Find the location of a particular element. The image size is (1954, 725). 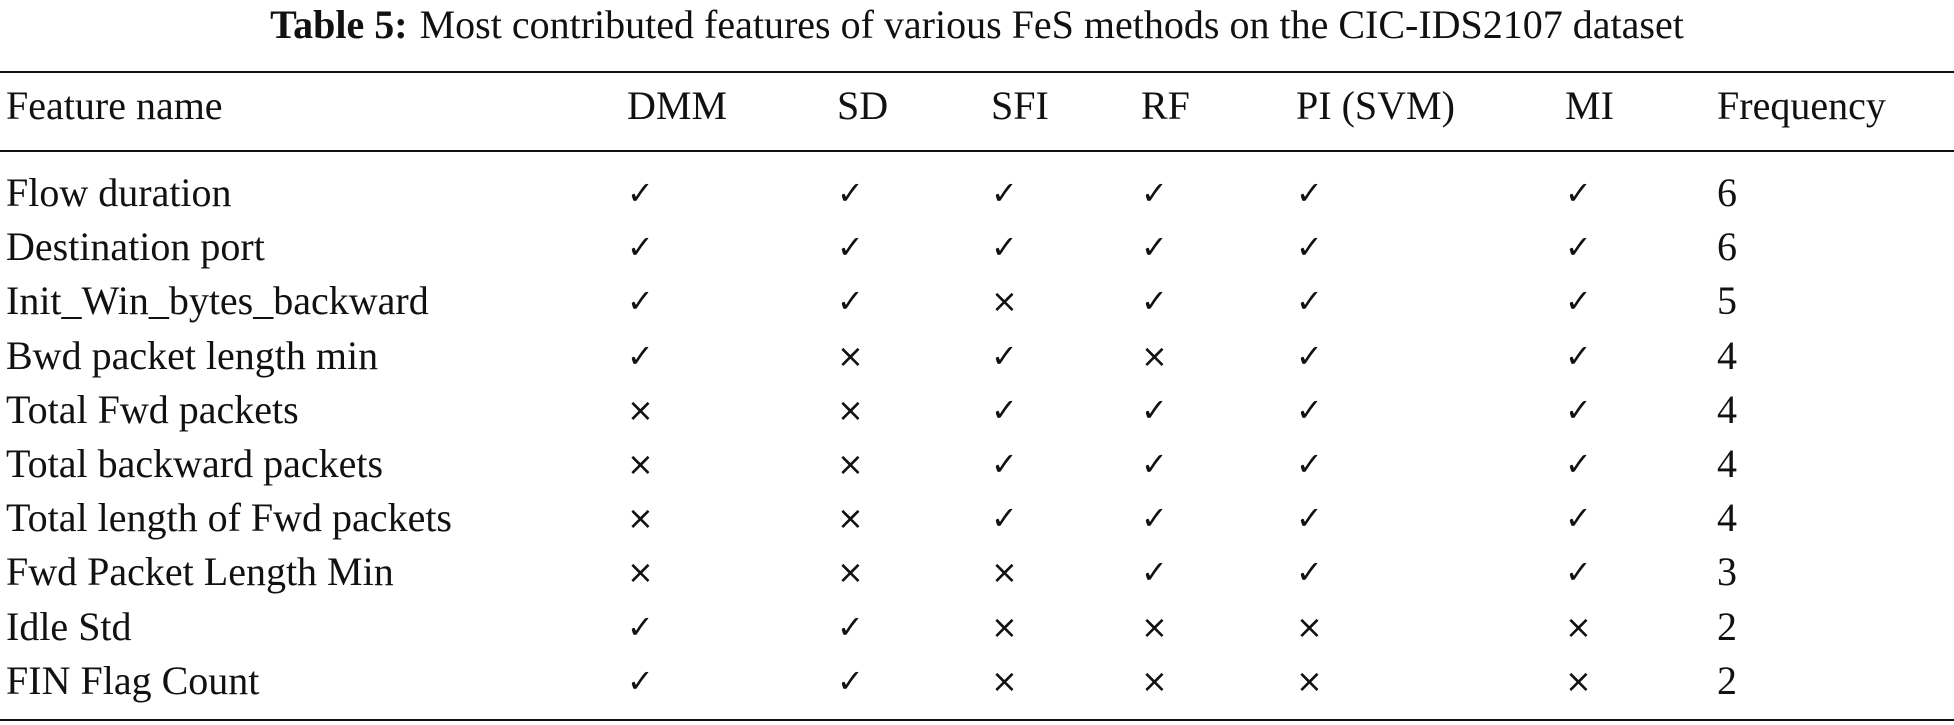

feature-name: Fwd Packet Length Min is located at coordinates (200, 572).